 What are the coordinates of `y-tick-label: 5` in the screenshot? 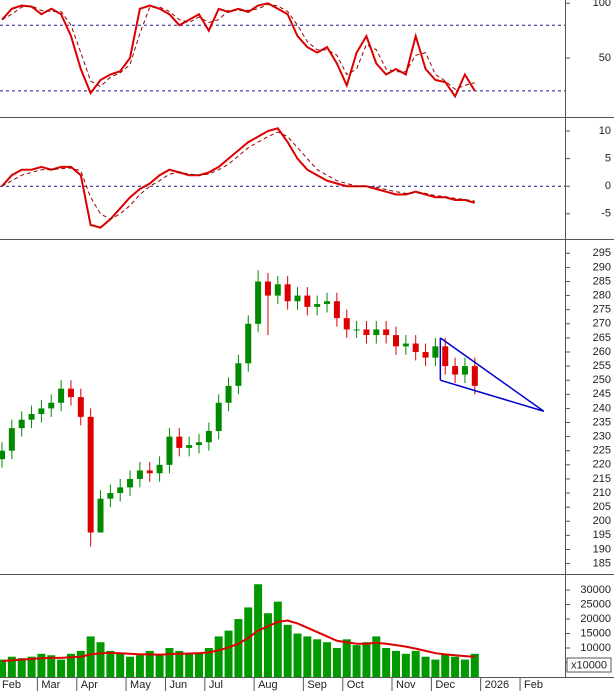 It's located at (608, 159).